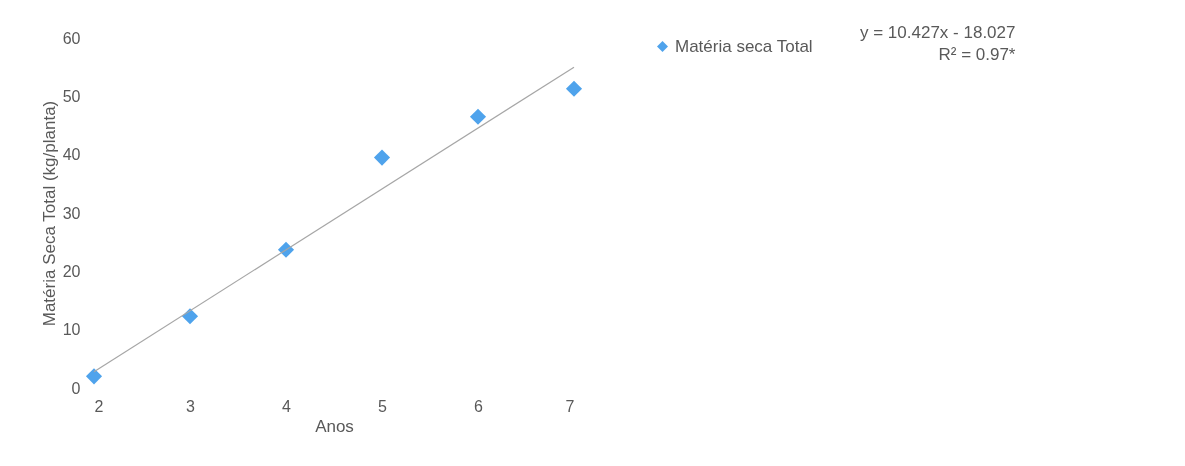  Describe the element at coordinates (287, 406) in the screenshot. I see `x-tick-label: 4` at that location.